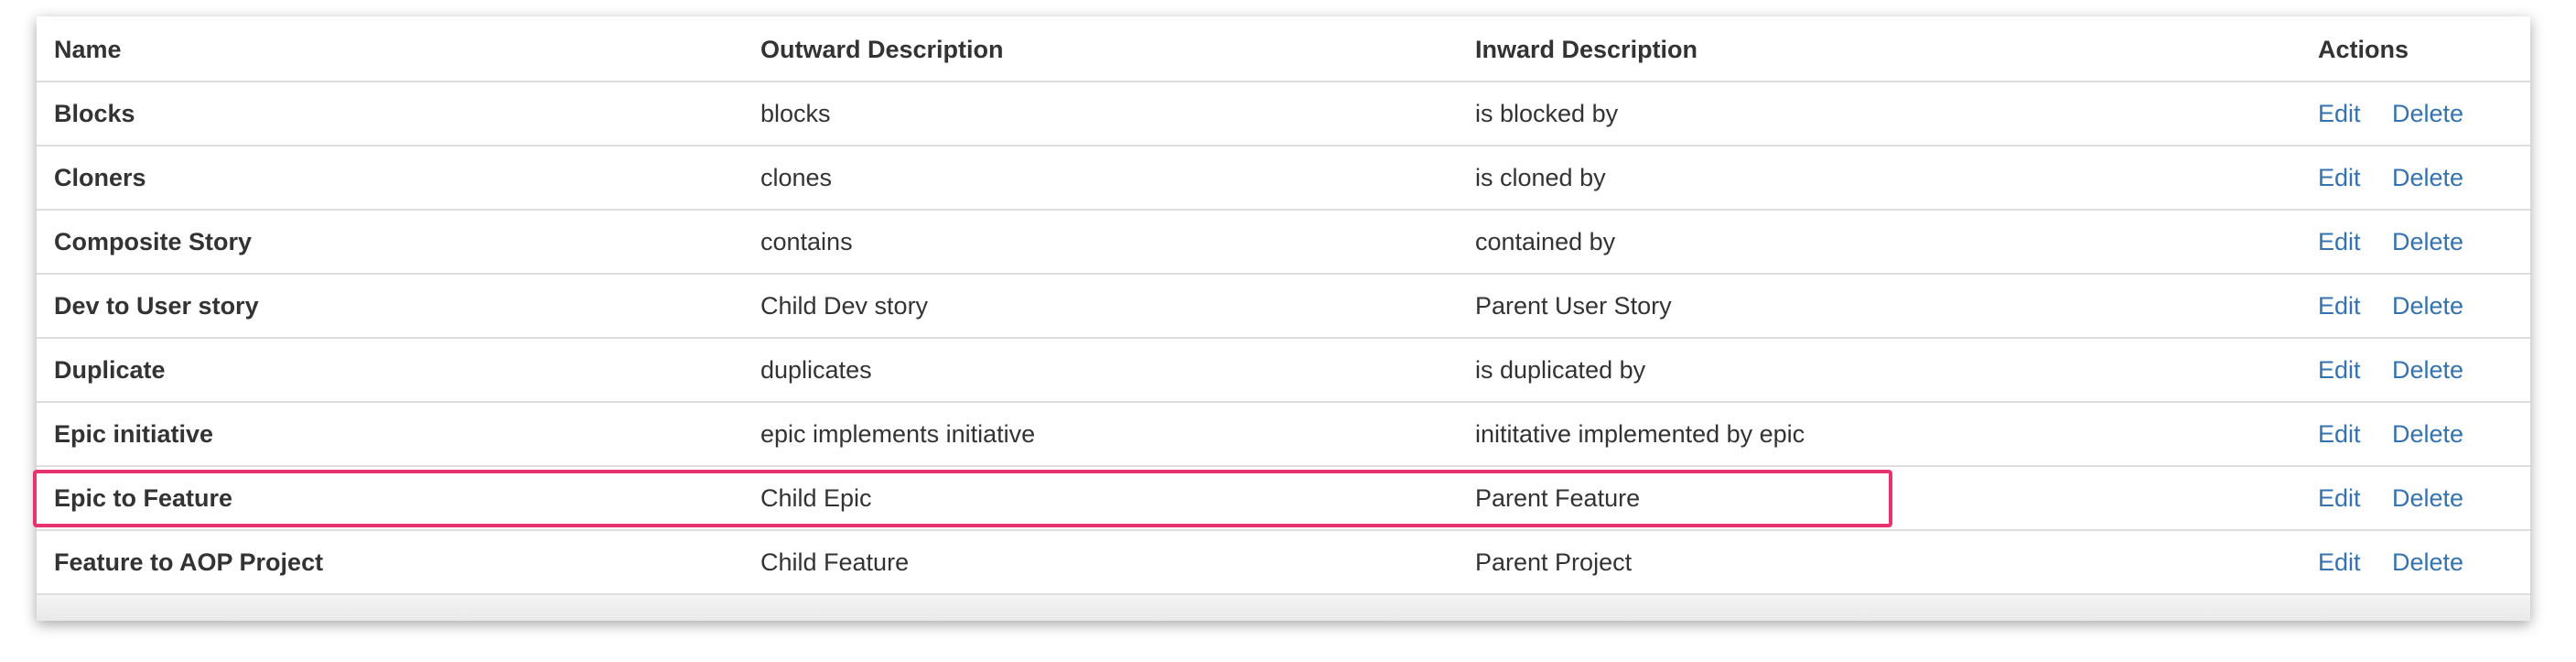 The height and width of the screenshot is (662, 2576). I want to click on outward-cell: epic implements initiative, so click(898, 434).